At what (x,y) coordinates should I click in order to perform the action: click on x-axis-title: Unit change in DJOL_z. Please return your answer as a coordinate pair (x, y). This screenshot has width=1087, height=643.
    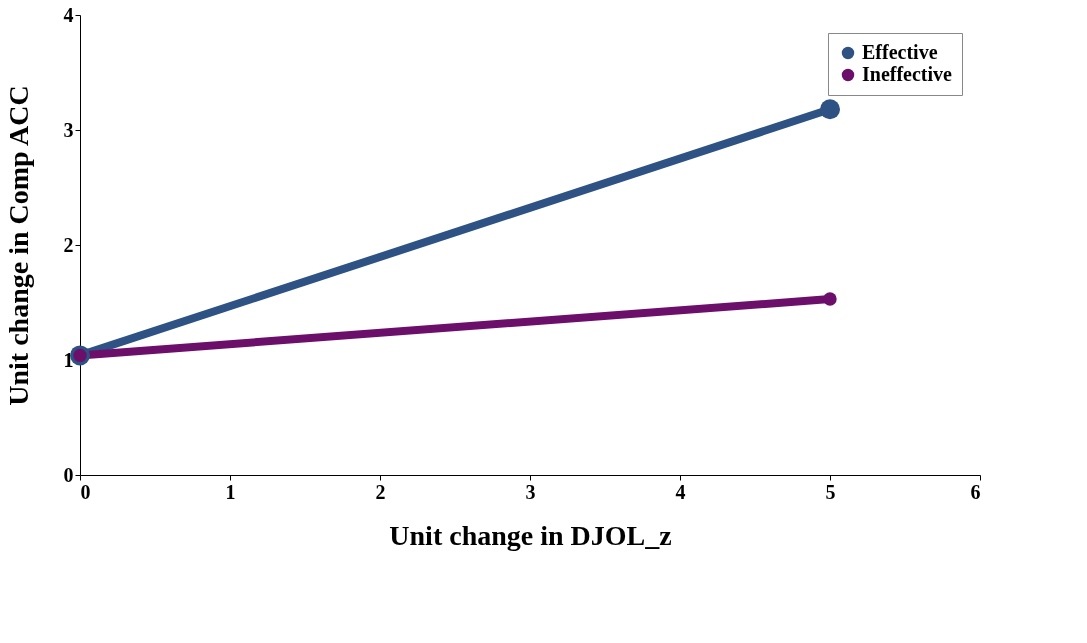
    Looking at the image, I should click on (530, 535).